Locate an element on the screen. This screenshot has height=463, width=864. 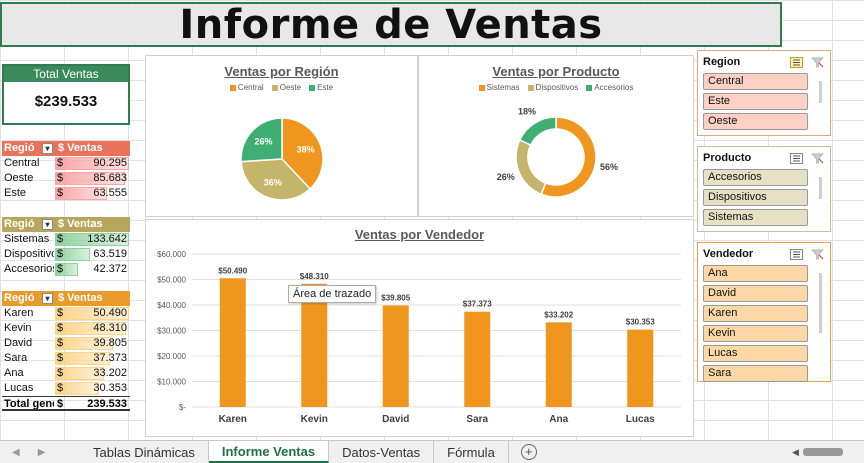
pivot-row: Ana $33.202 is located at coordinates (66, 373).